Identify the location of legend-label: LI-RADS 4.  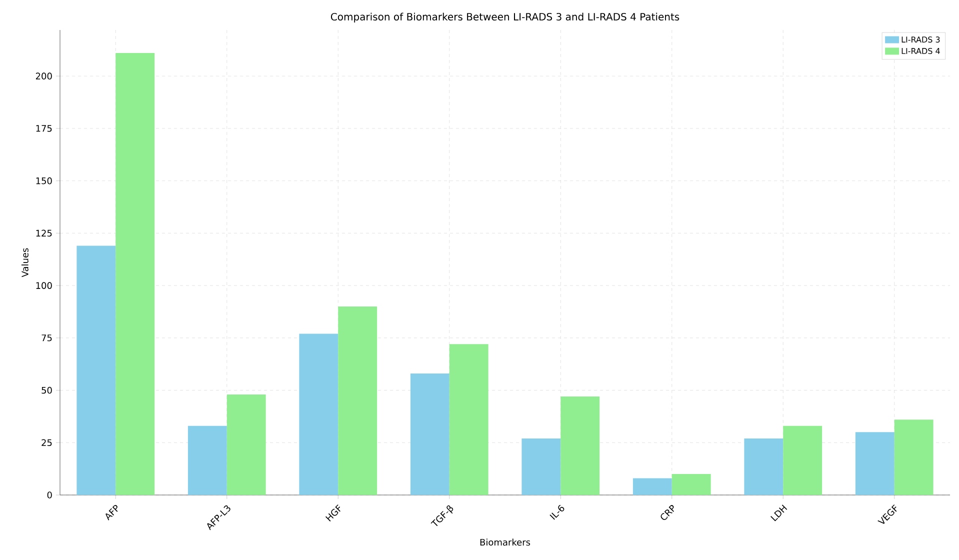
(921, 51).